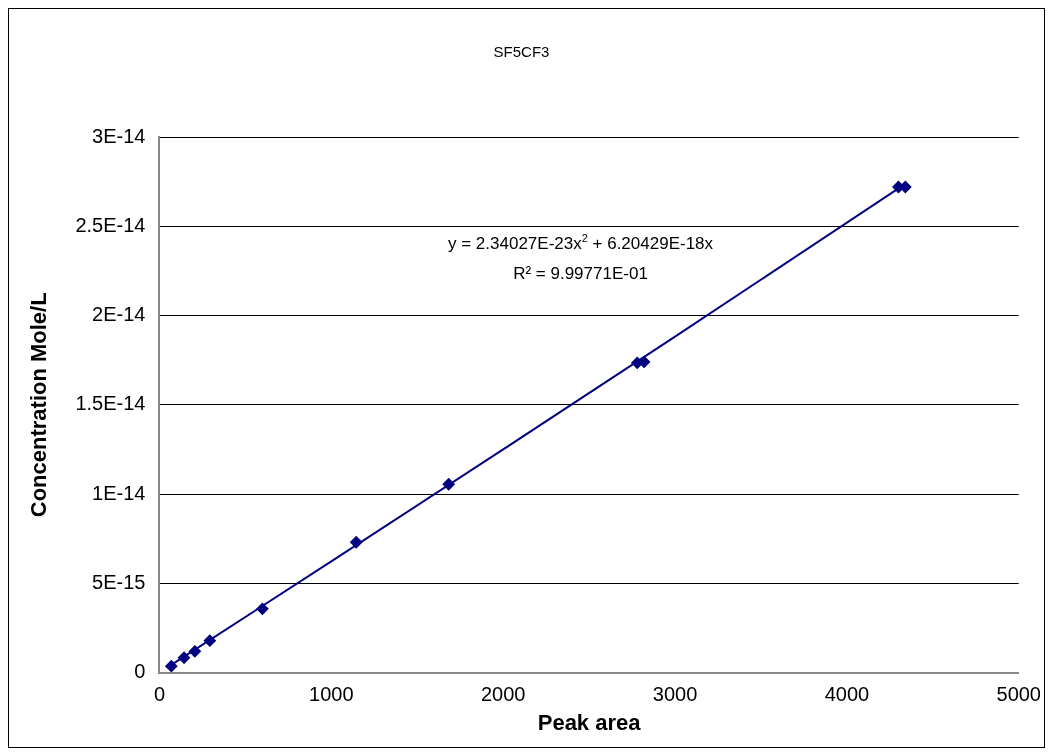  What do you see at coordinates (119, 135) in the screenshot?
I see `y-tick-label: 3E-14` at bounding box center [119, 135].